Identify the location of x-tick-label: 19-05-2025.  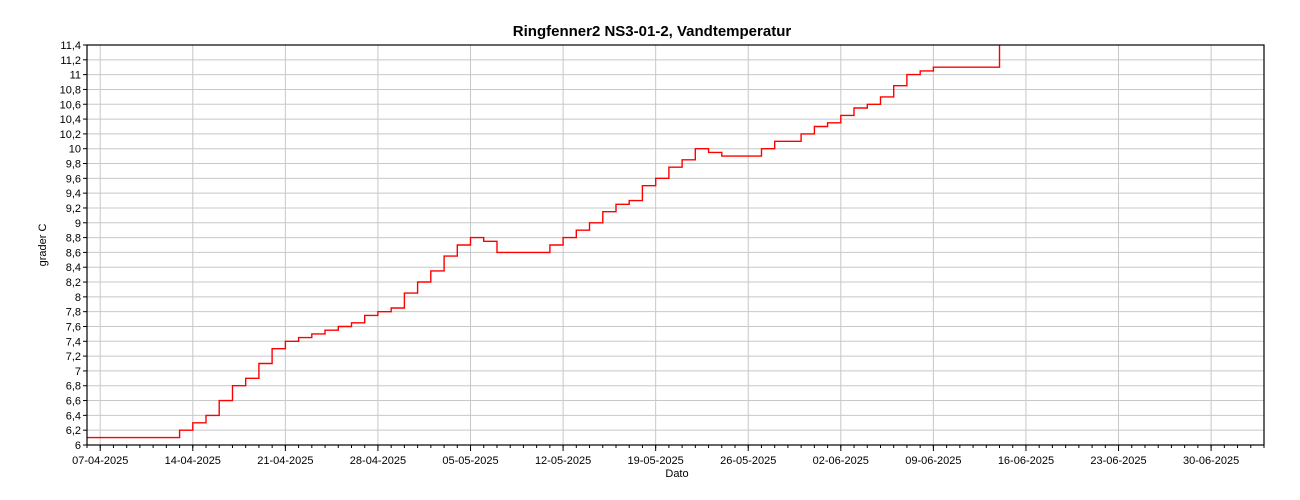
(656, 461).